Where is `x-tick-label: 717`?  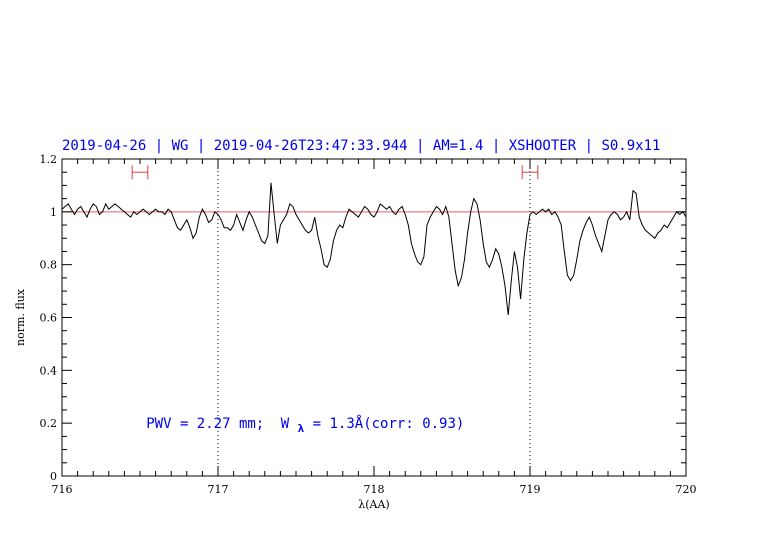
x-tick-label: 717 is located at coordinates (218, 489).